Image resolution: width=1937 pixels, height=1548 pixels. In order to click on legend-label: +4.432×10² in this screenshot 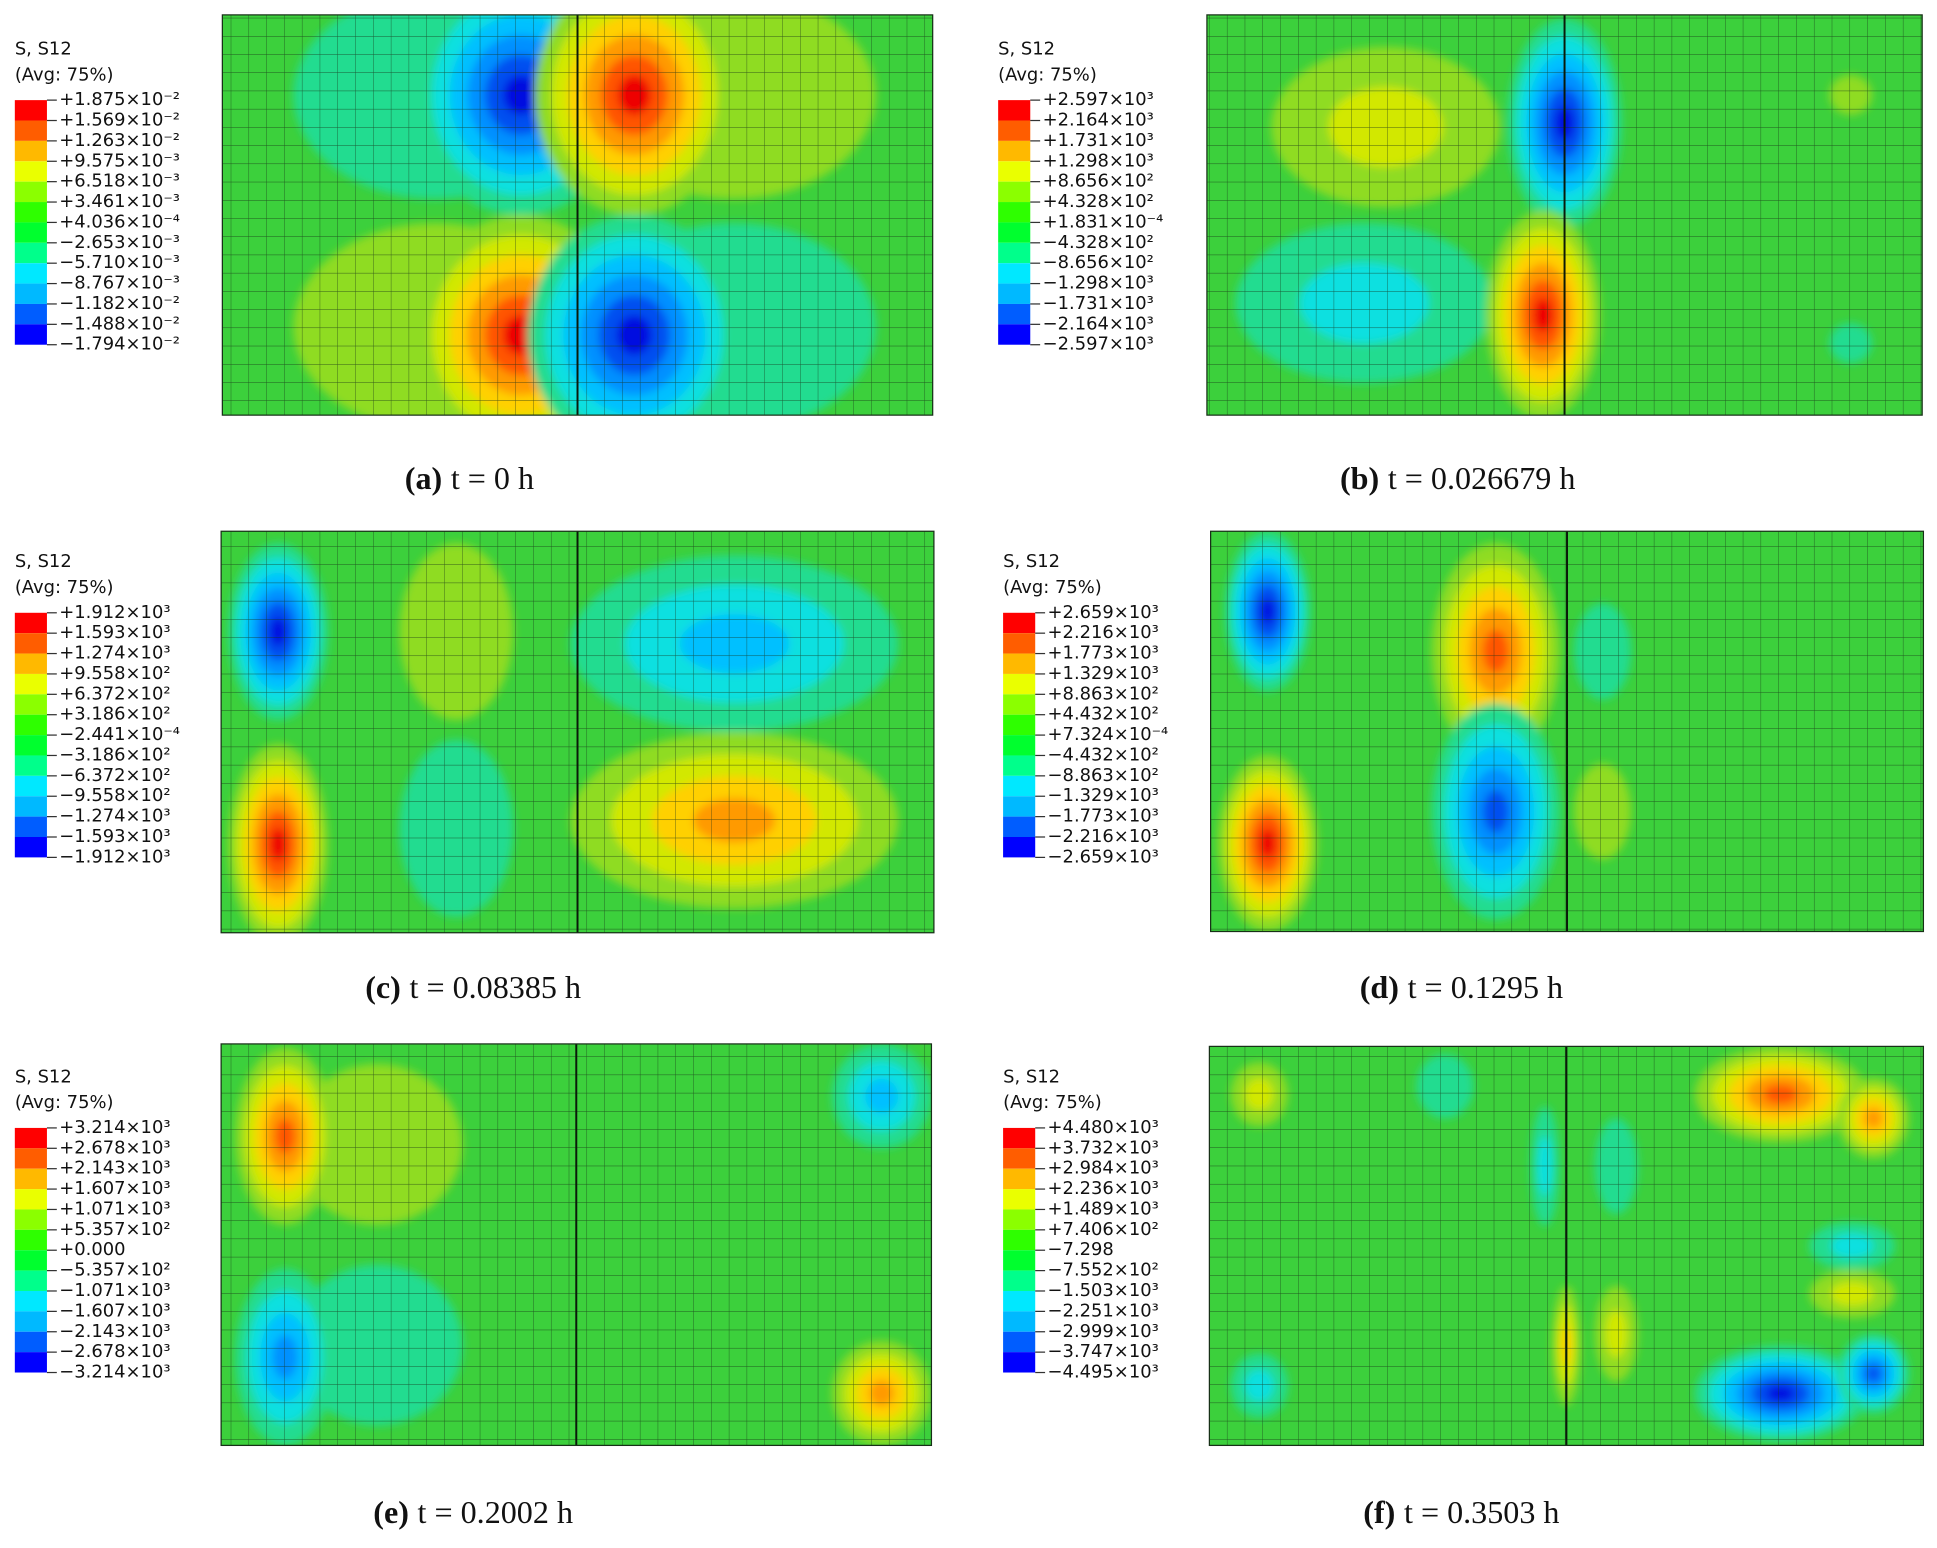, I will do `click(1103, 714)`.